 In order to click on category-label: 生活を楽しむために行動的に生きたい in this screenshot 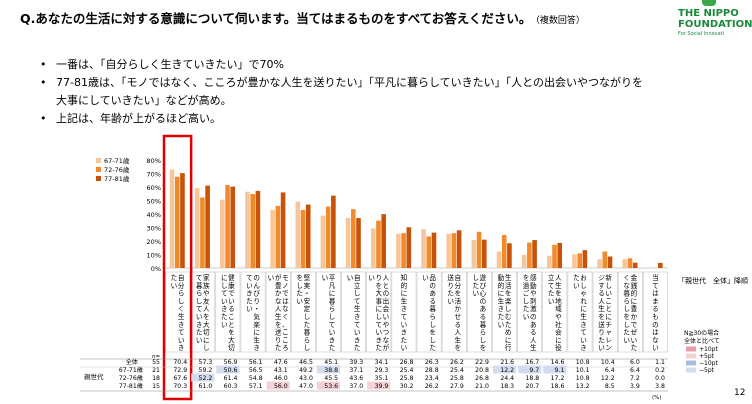, I will do `click(505, 312)`.